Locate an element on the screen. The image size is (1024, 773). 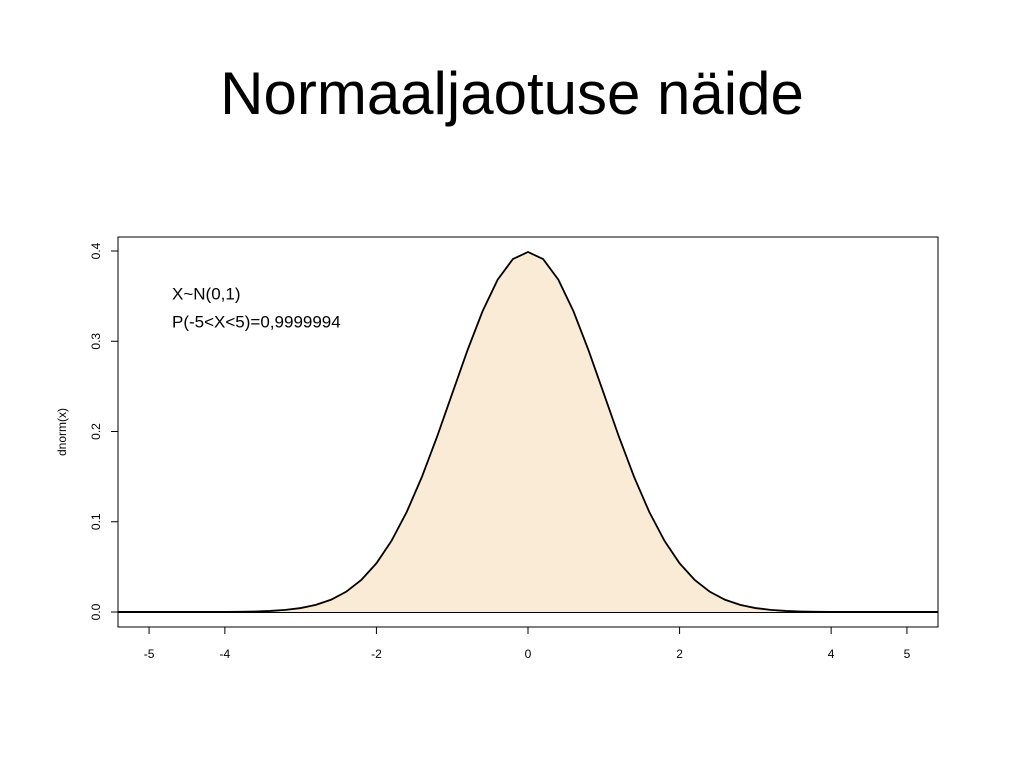
x-tick-label: -4 is located at coordinates (225, 654).